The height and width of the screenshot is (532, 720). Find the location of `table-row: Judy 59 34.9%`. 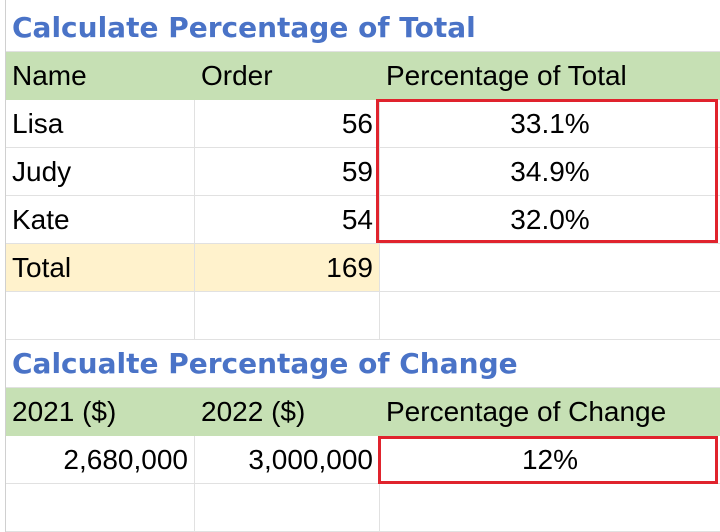

table-row: Judy 59 34.9% is located at coordinates (363, 172).